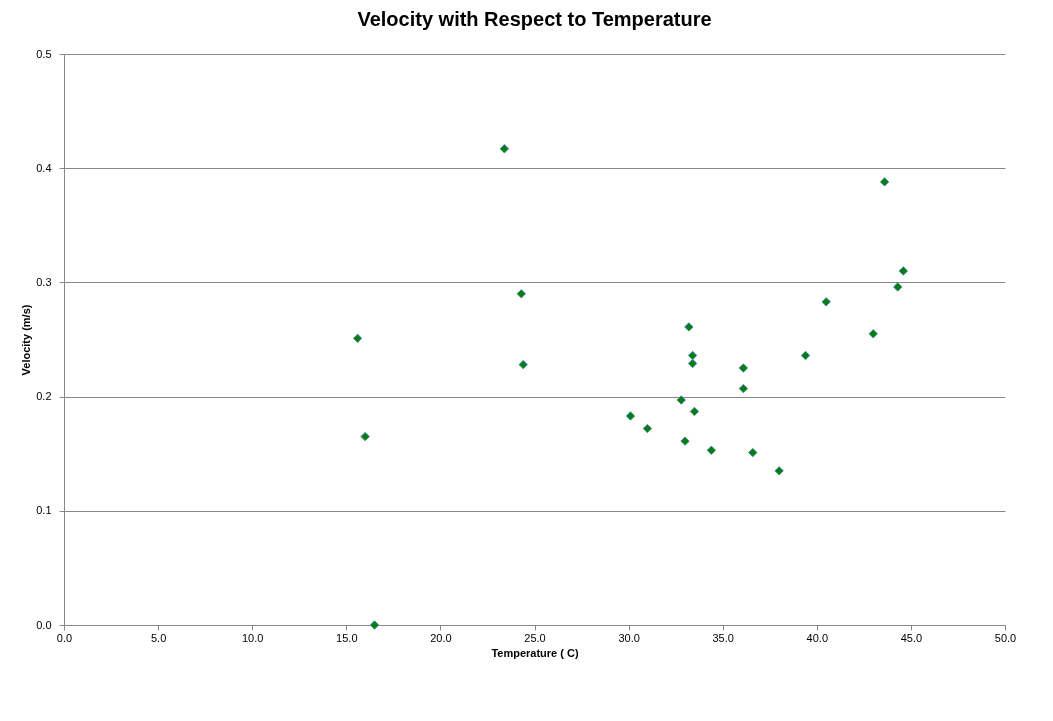  Describe the element at coordinates (534, 19) in the screenshot. I see `chart-title: Velocity with Respect to Temperature` at that location.